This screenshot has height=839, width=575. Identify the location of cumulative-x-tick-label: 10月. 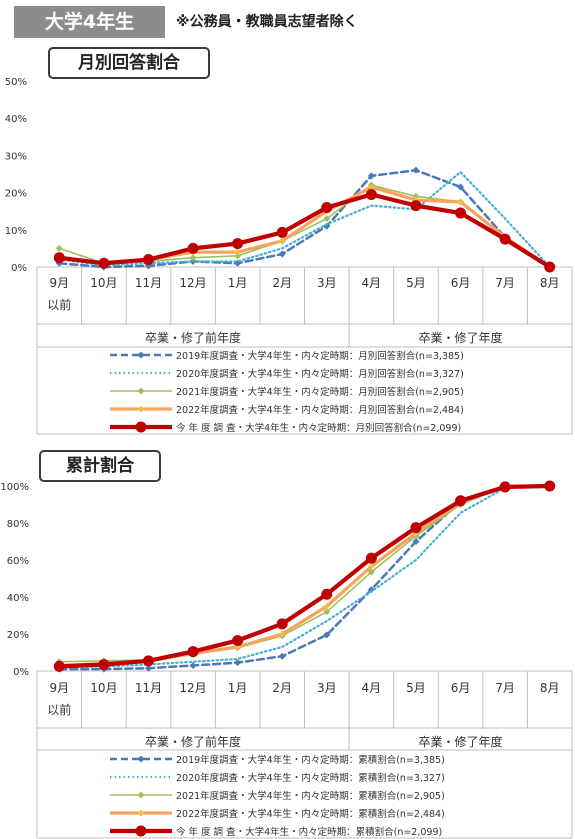
(103, 688).